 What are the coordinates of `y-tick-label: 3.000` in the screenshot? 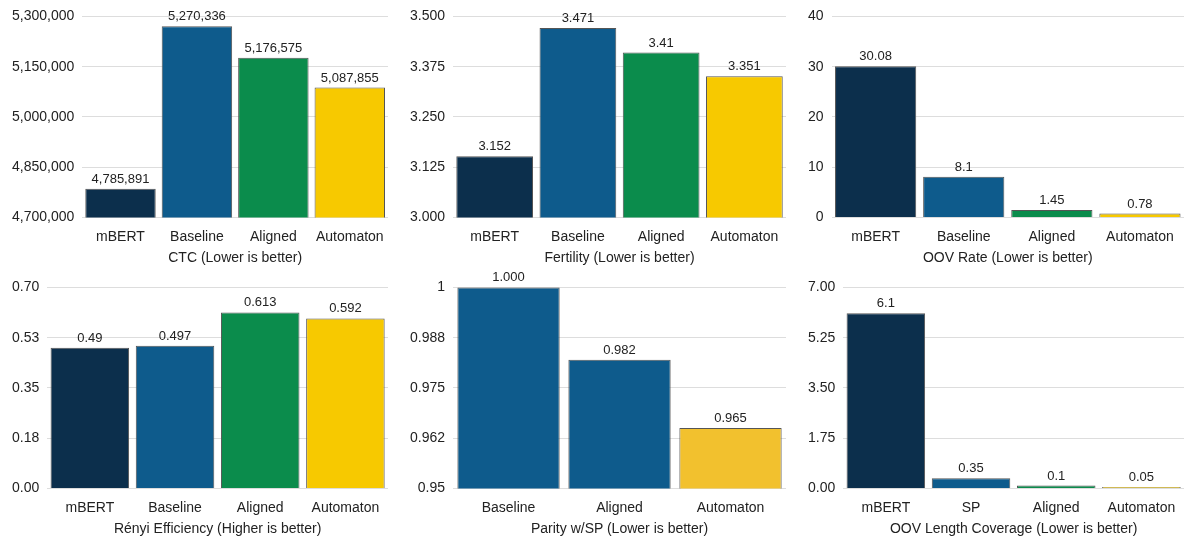 It's located at (427, 216).